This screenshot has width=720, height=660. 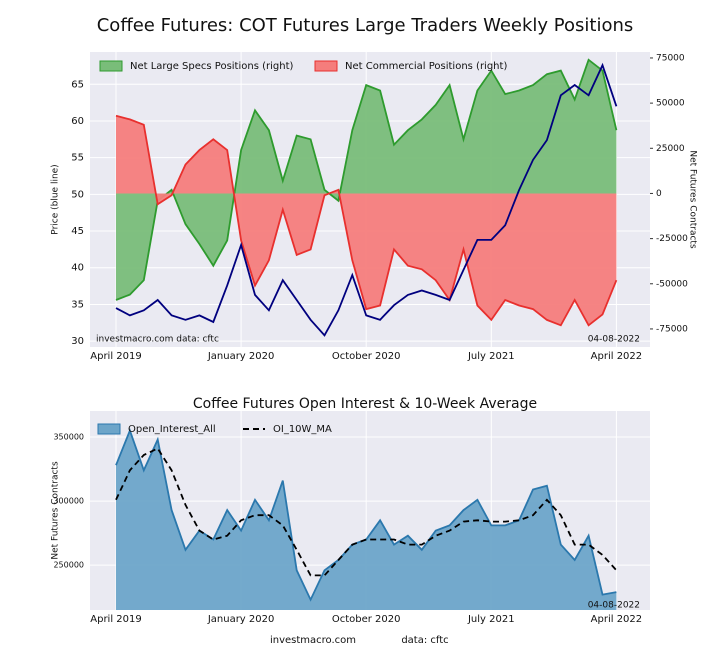 I want to click on y-tick-label: 55, so click(x=77, y=158).